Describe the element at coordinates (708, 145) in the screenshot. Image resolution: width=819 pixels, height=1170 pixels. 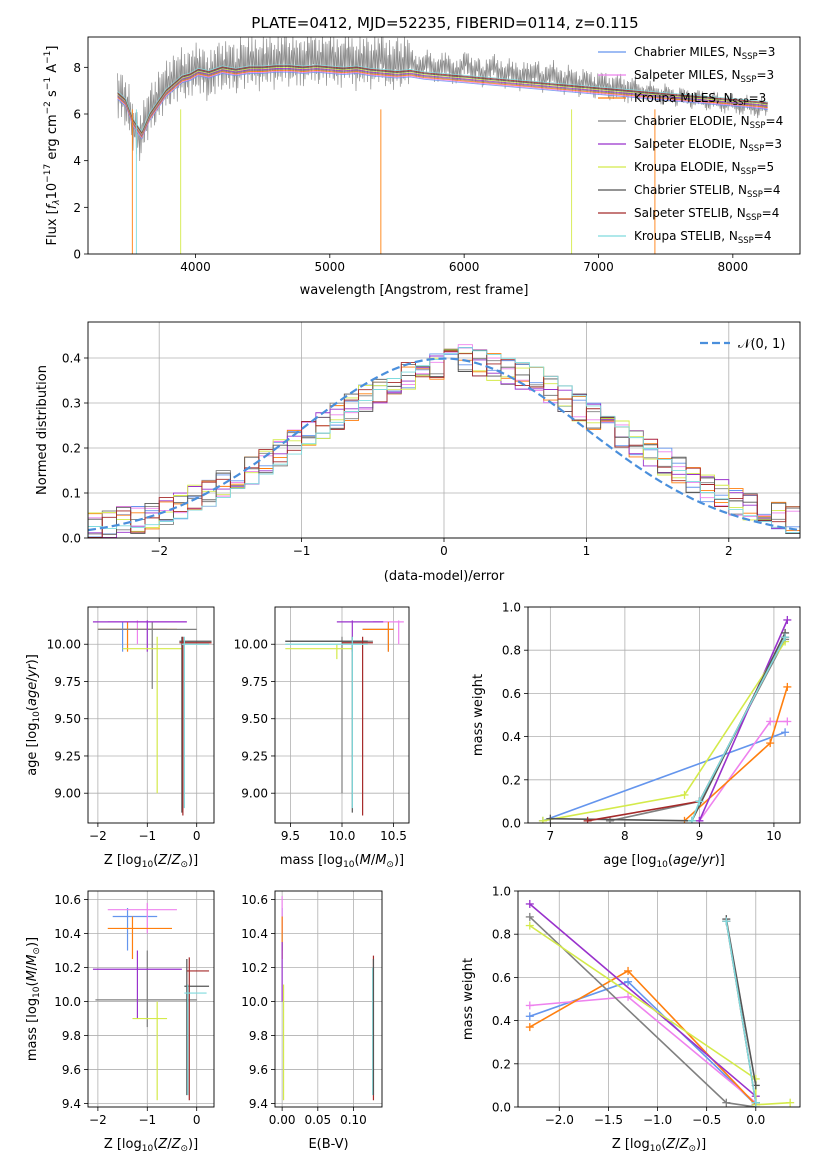
I see `legend-entry: Salpeter ELODIE, NSSP=3` at that location.